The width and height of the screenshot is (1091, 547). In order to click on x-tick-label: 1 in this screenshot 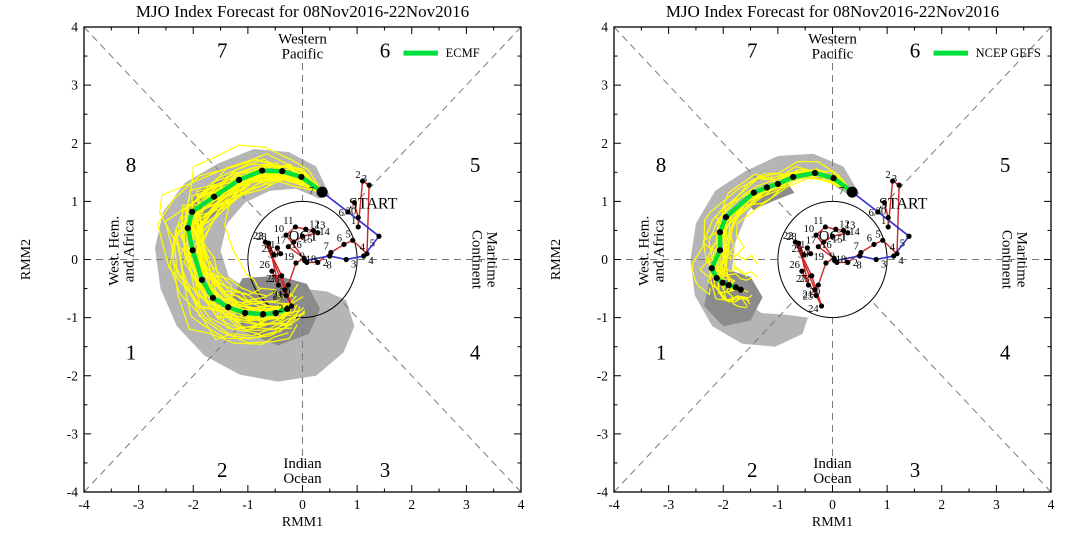, I will do `click(357, 504)`.